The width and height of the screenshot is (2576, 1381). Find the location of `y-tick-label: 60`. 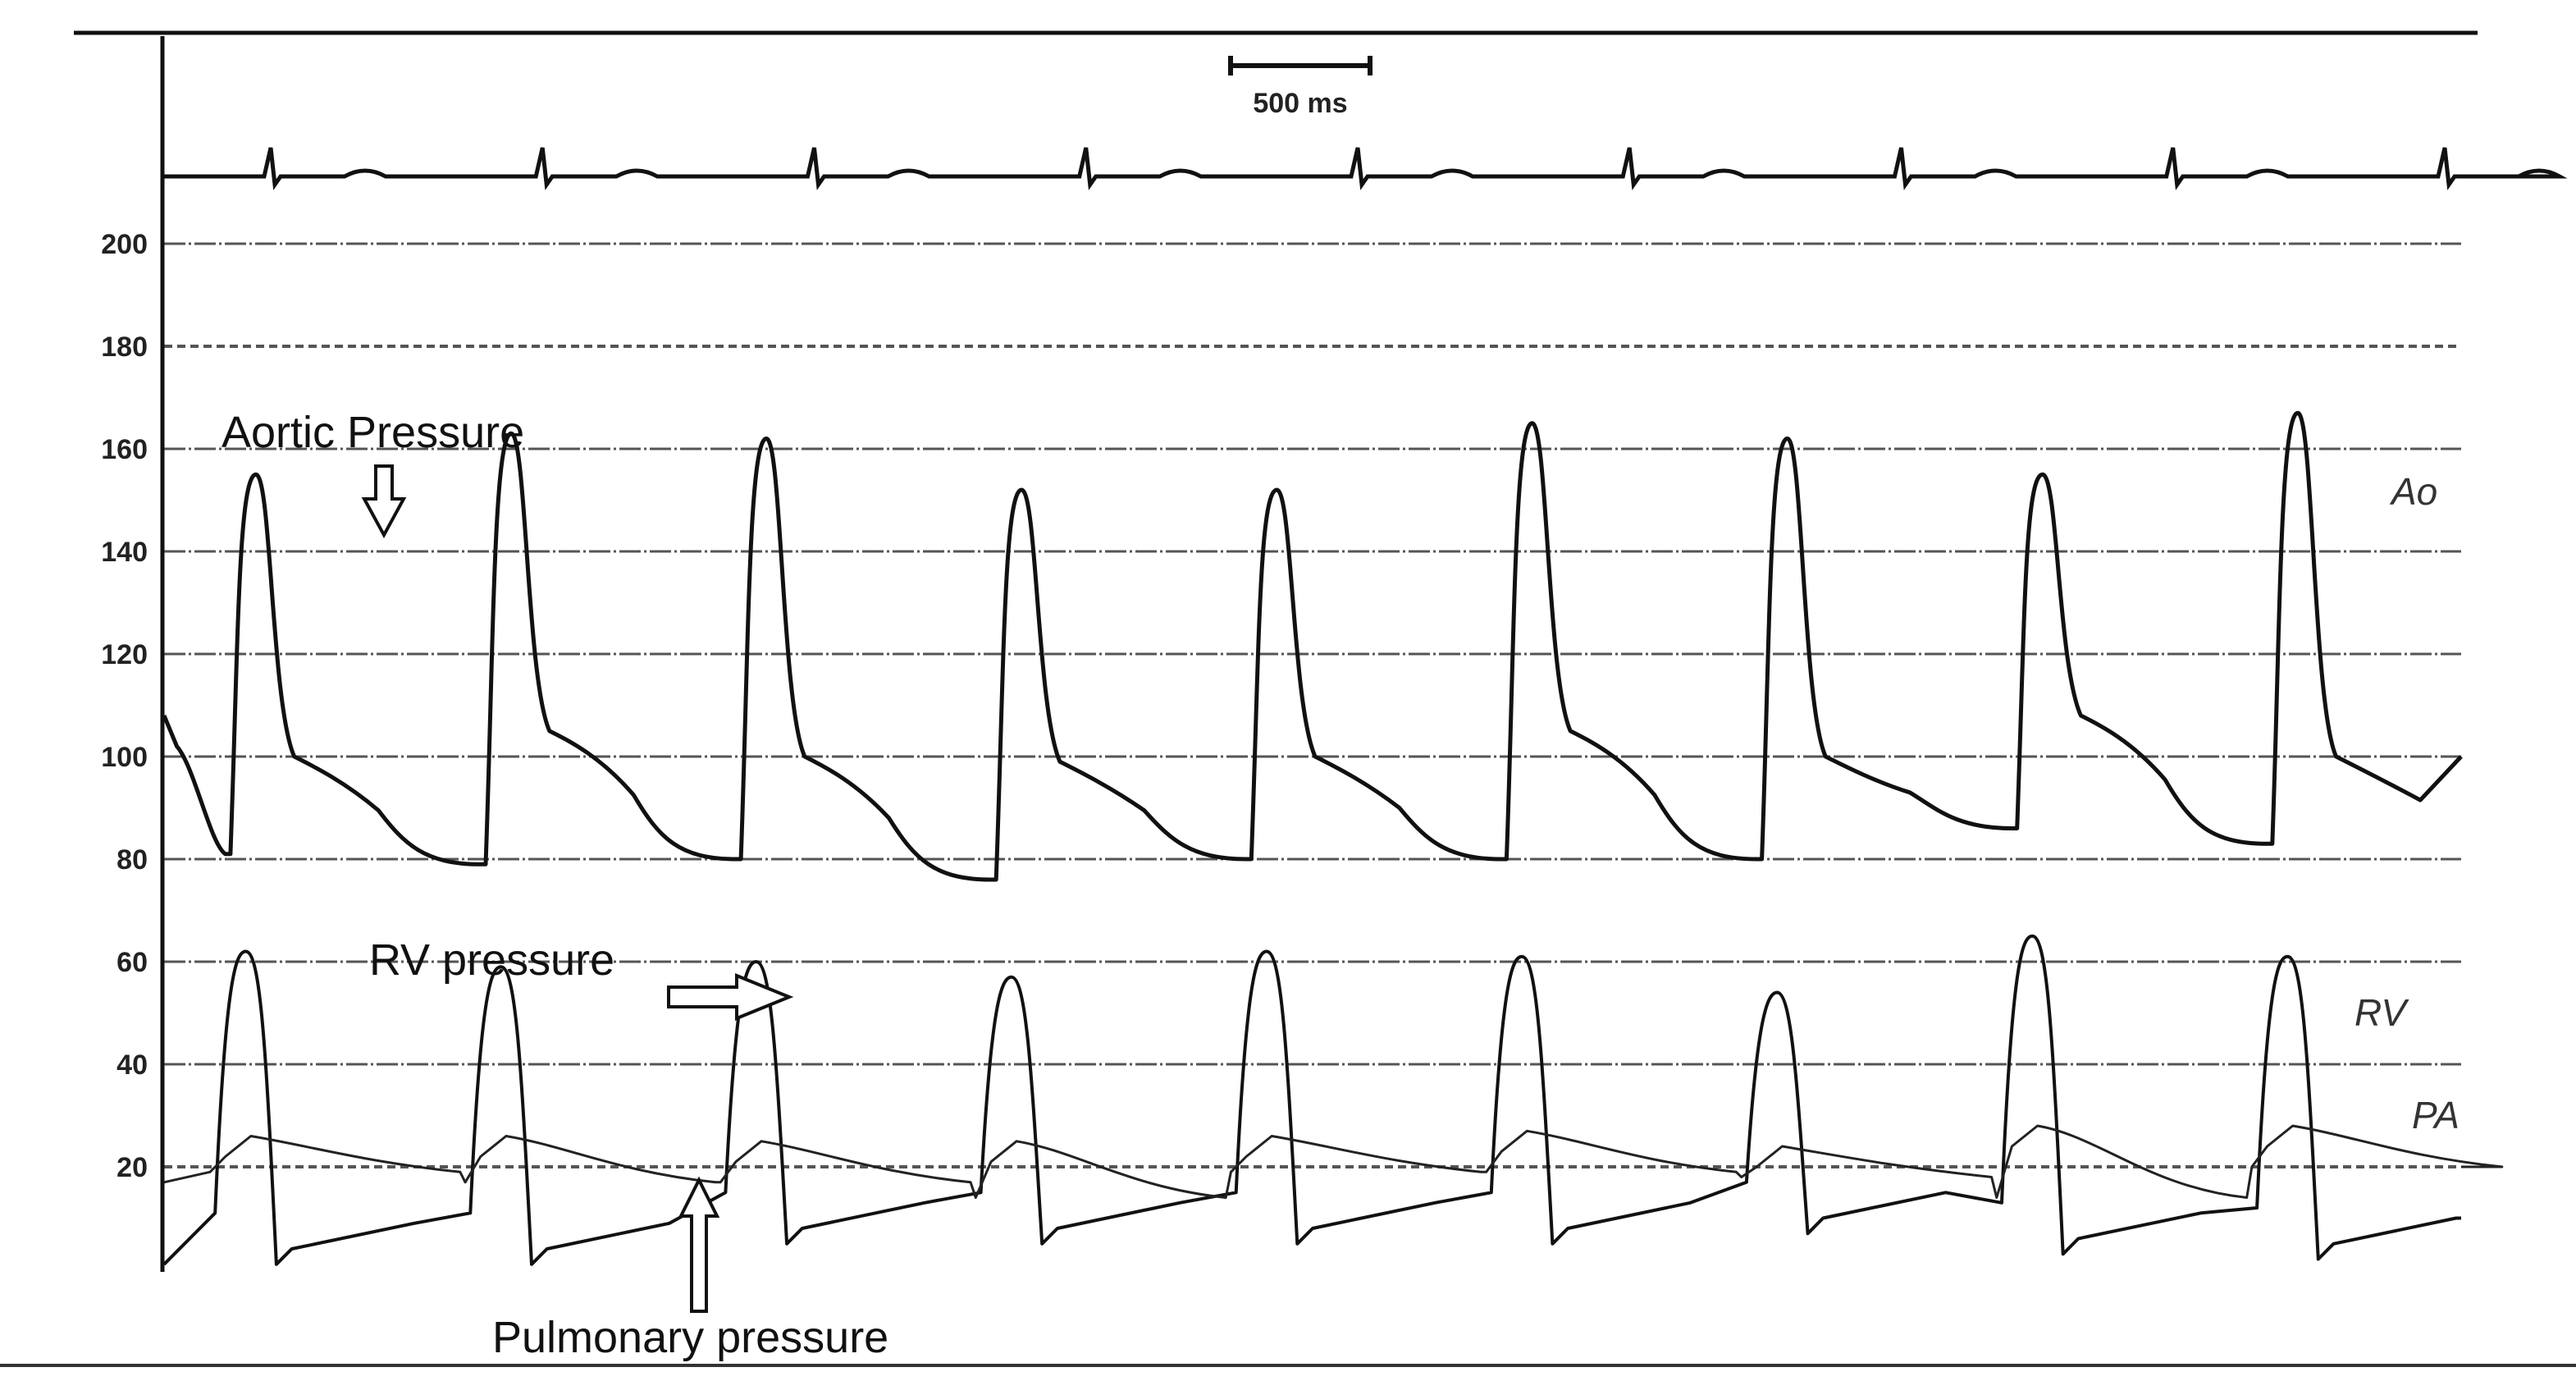

y-tick-label: 60 is located at coordinates (132, 962).